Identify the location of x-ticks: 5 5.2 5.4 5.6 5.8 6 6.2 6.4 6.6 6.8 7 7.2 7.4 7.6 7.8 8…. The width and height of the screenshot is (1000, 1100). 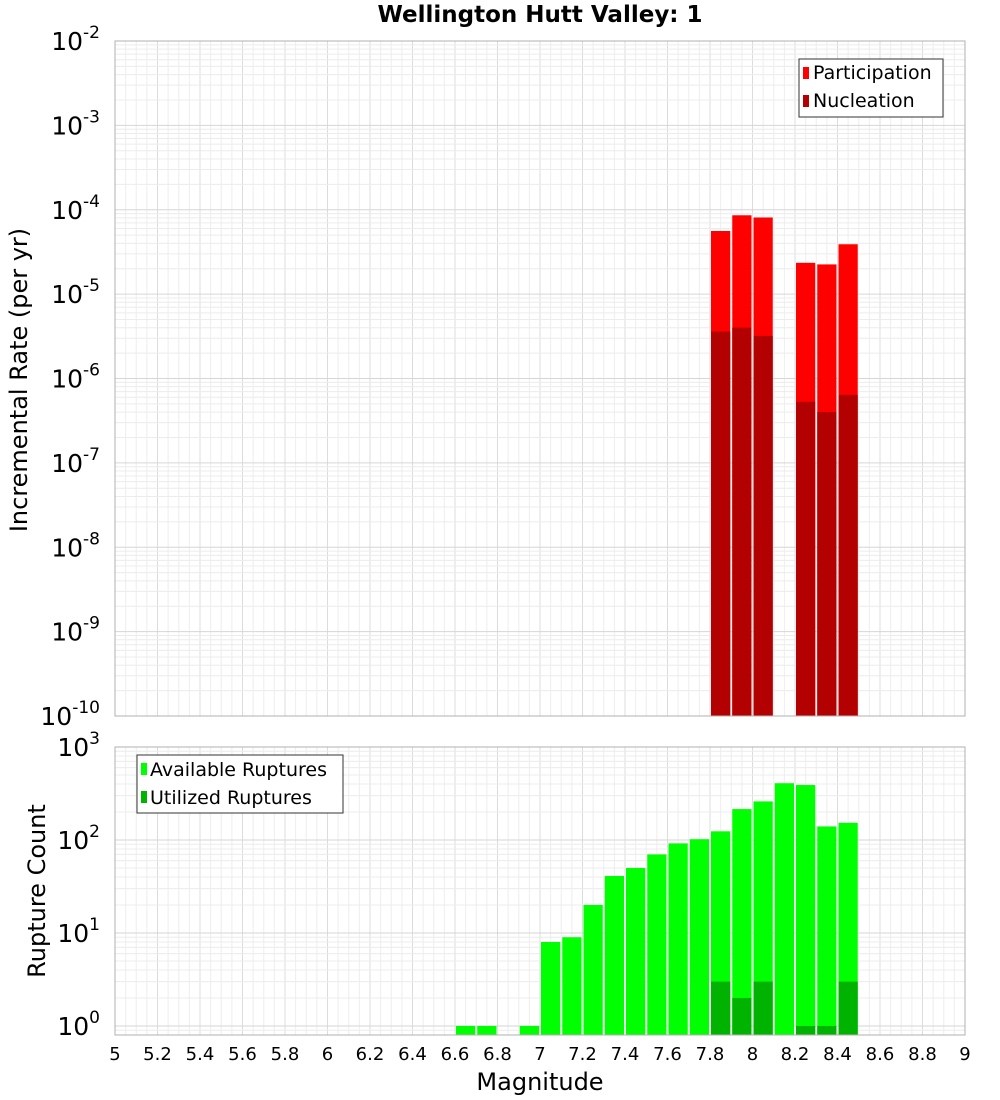
(539, 1054).